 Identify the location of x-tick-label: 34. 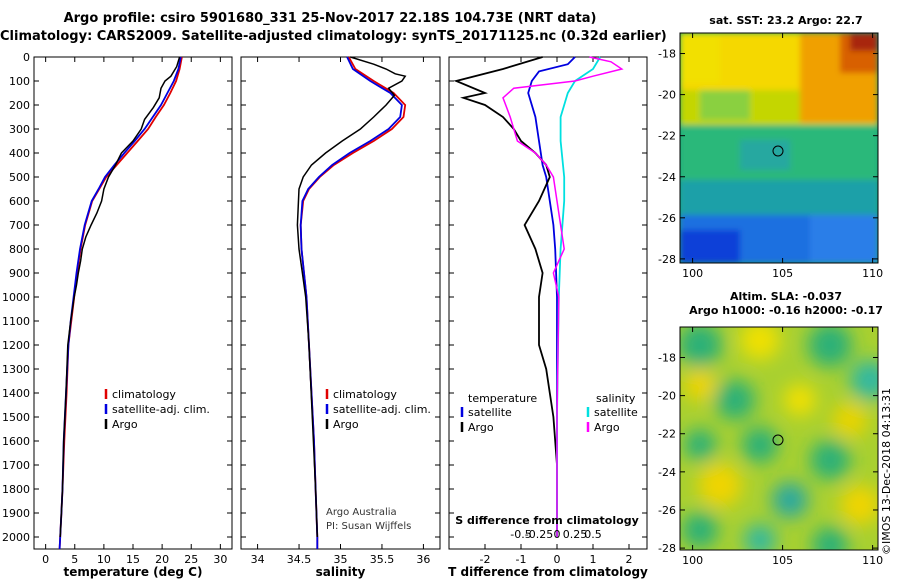
(258, 559).